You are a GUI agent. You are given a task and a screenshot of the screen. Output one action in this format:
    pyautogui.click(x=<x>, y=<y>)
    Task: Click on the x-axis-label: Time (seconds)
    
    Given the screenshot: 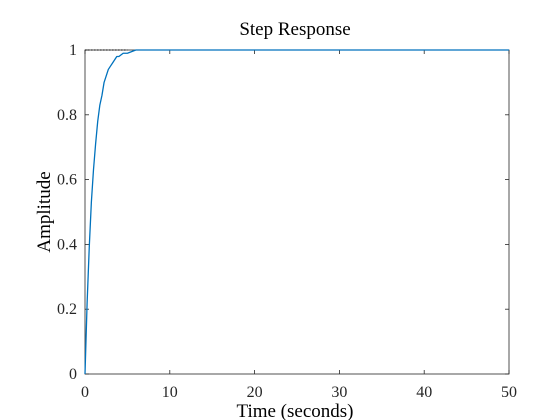 What is the action you would take?
    pyautogui.click(x=295, y=410)
    